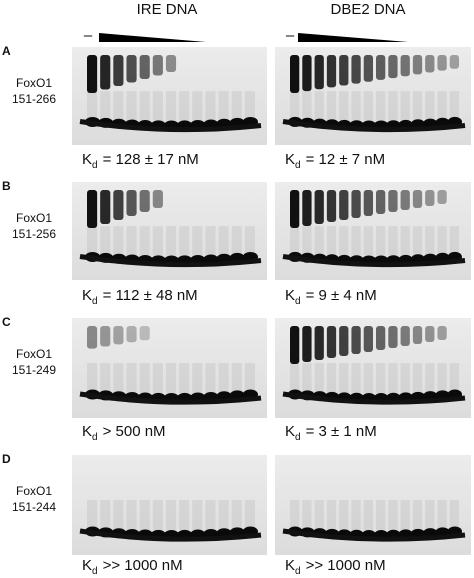 The height and width of the screenshot is (578, 474). Describe the element at coordinates (341, 431) in the screenshot. I see `kd-text: = 3 ± 1 nM` at that location.